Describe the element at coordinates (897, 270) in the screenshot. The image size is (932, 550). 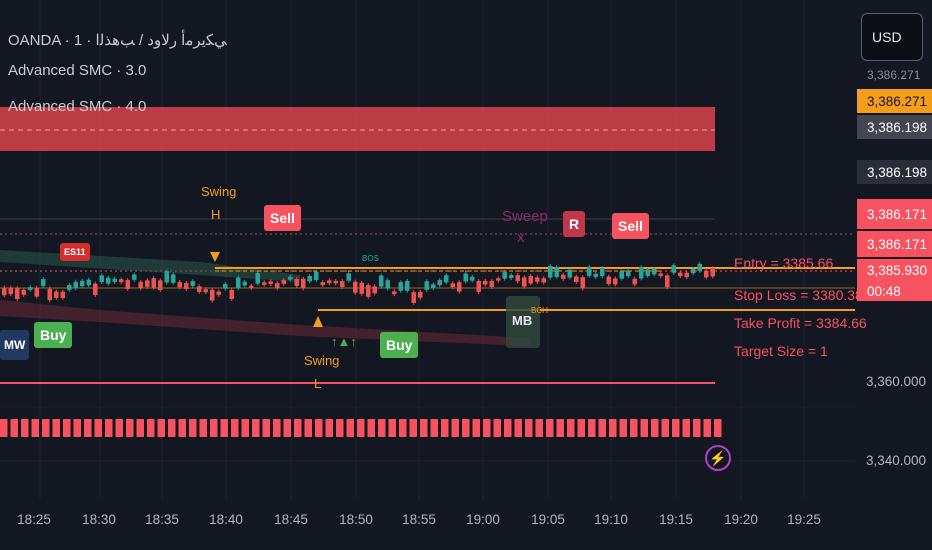
I see `current-price: 3,385.930` at that location.